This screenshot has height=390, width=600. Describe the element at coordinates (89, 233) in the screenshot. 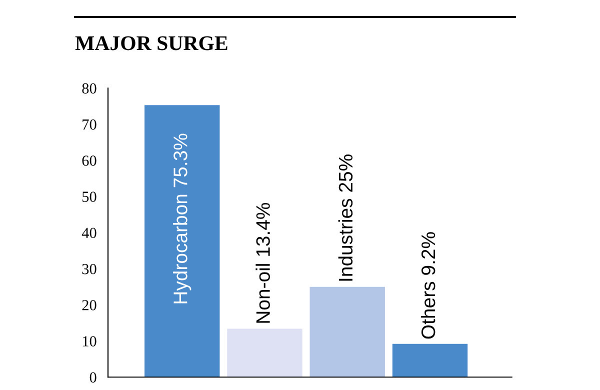

I see `y-tick-label: 40` at that location.